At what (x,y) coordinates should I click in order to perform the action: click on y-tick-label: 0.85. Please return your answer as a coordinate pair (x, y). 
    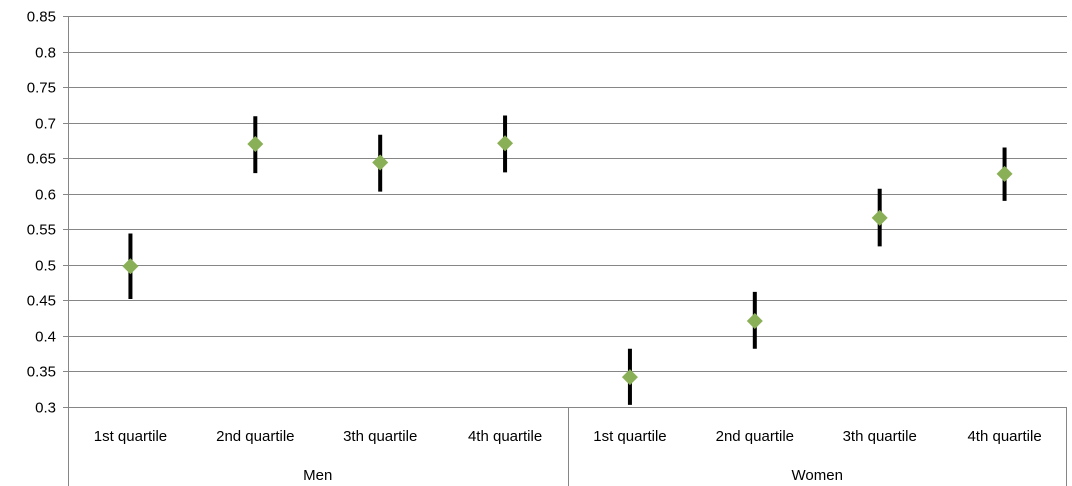
    Looking at the image, I should click on (41, 17).